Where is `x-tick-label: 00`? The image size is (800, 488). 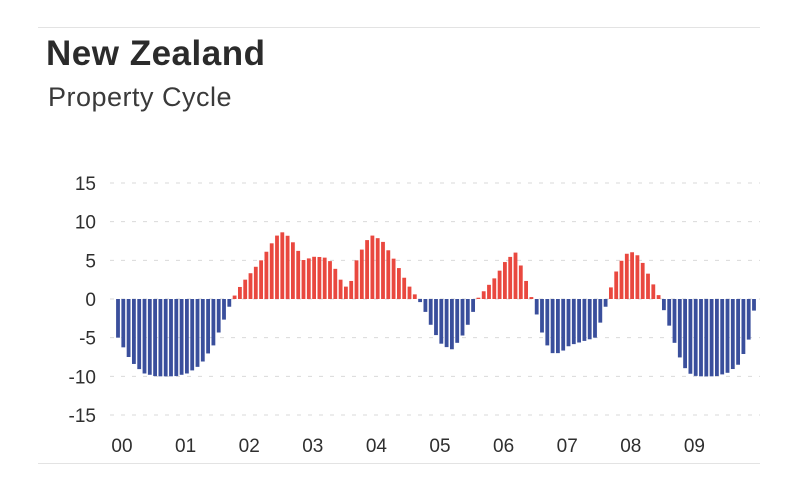
x-tick-label: 00 is located at coordinates (121, 446).